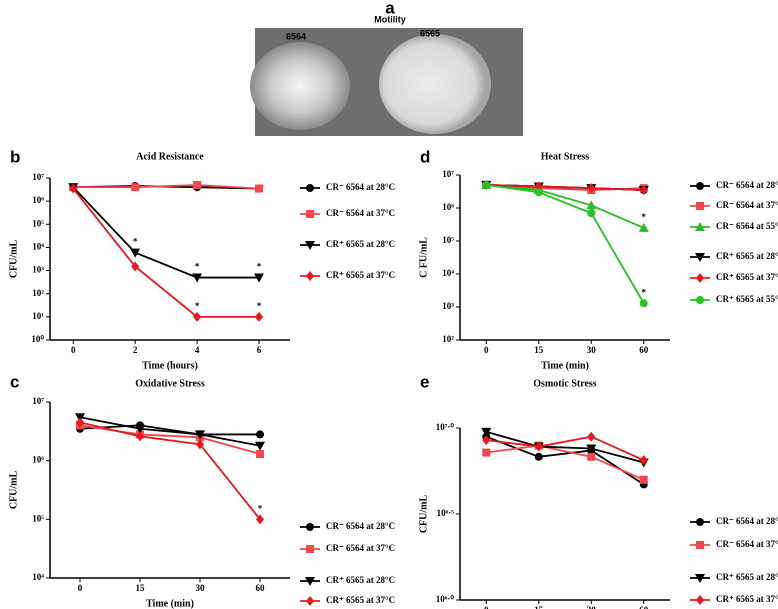  What do you see at coordinates (170, 156) in the screenshot?
I see `chart-title: Acid Resistance` at bounding box center [170, 156].